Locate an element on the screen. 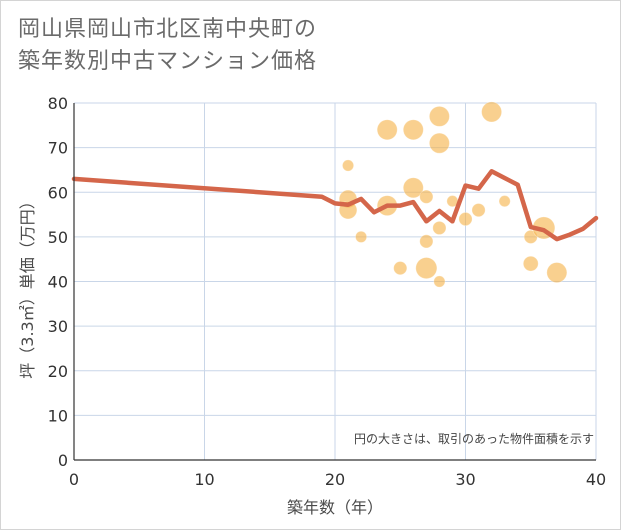 The image size is (621, 530). x-tick-label: 0 is located at coordinates (74, 479).